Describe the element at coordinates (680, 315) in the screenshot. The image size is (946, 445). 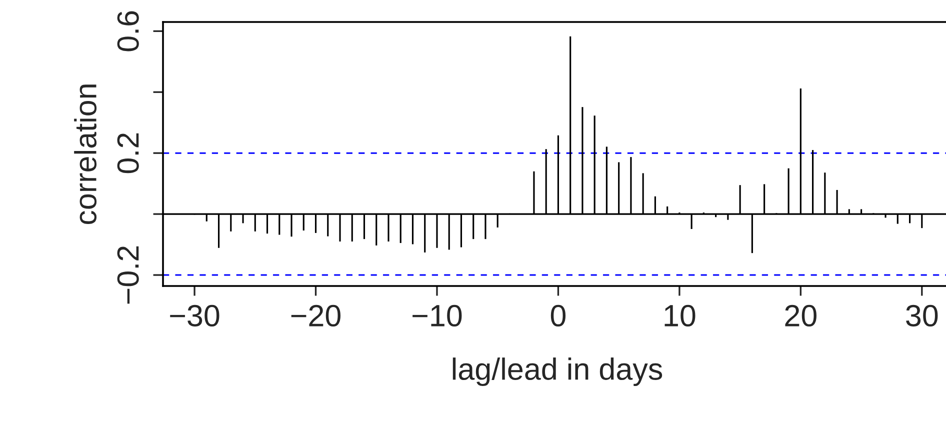
I see `x-tick-label: 10` at that location.